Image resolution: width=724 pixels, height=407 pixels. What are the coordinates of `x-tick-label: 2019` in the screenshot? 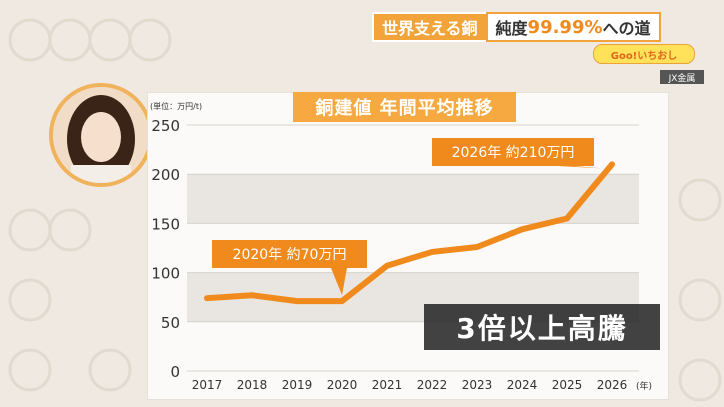 It's located at (297, 385).